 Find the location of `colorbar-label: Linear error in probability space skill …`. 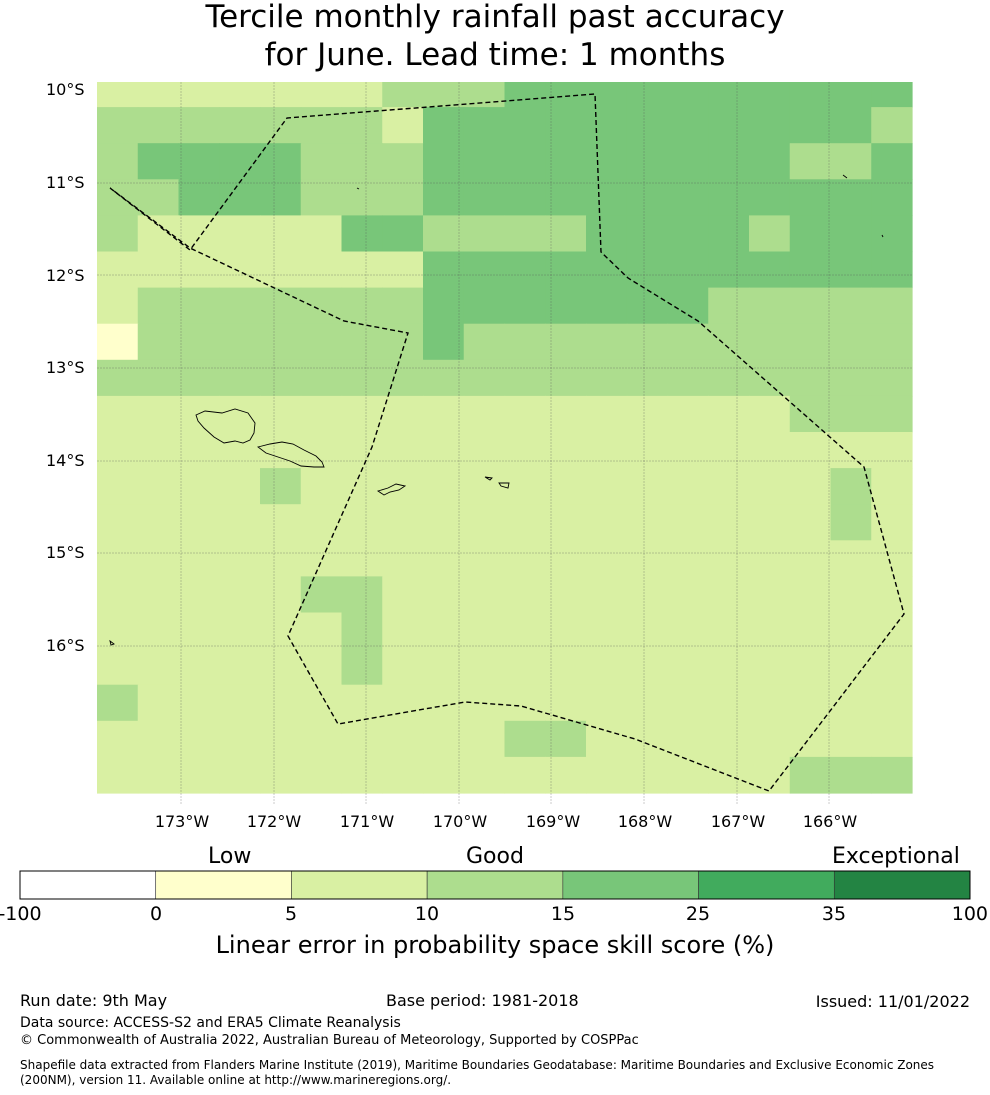

colorbar-label: Linear error in probability space skill … is located at coordinates (495, 945).